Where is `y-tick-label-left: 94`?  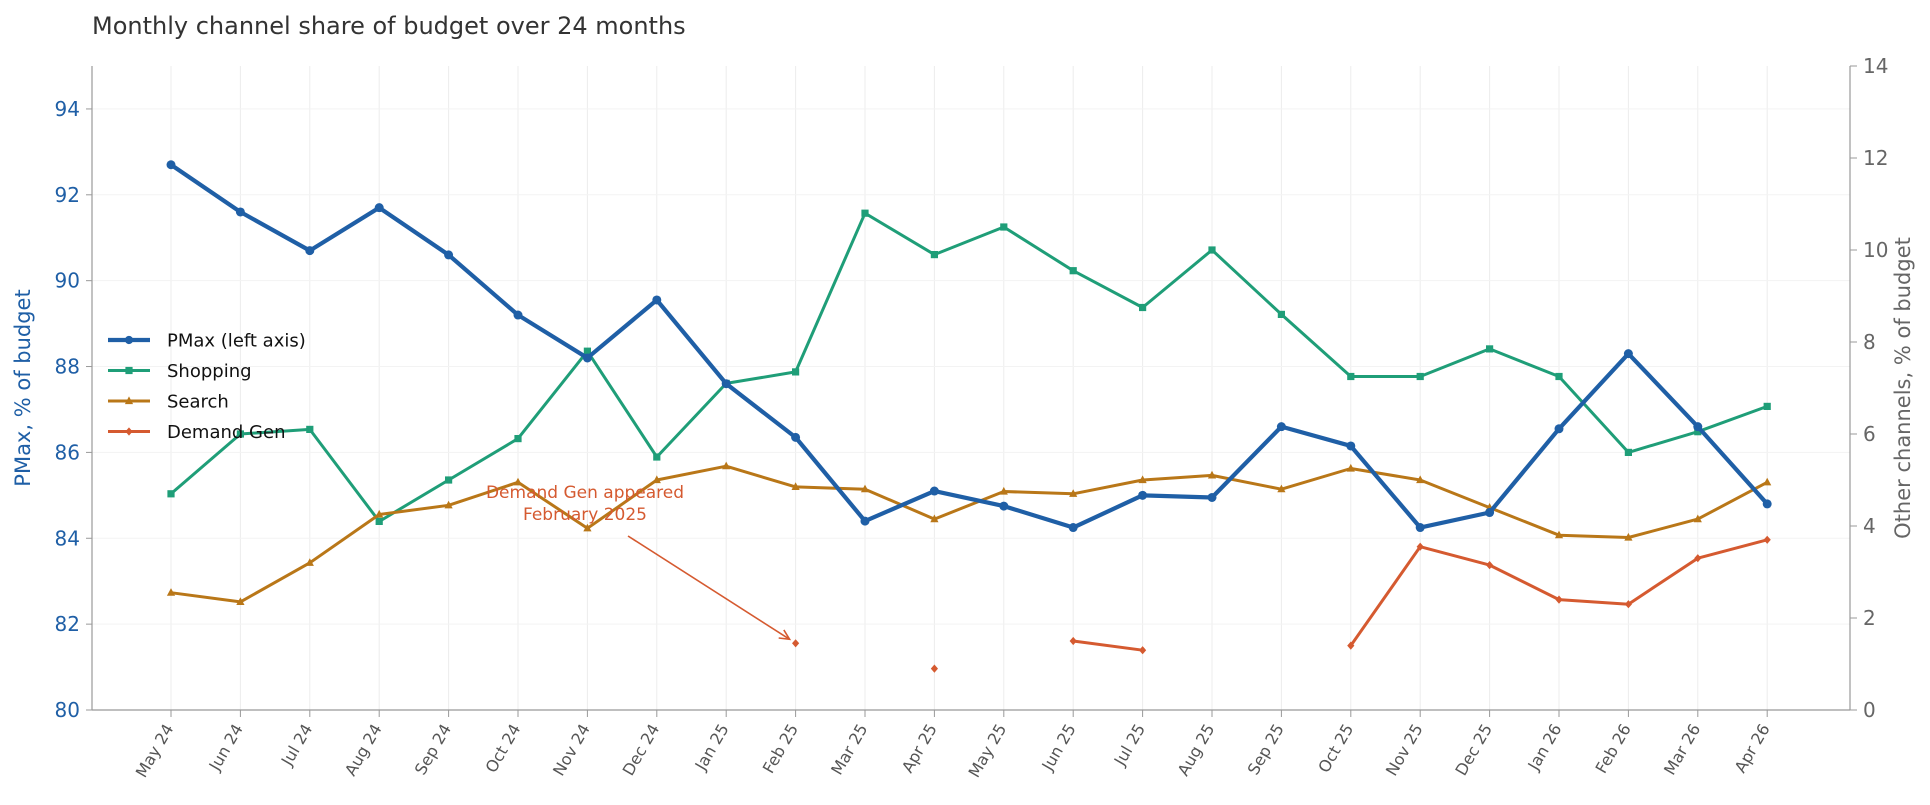
y-tick-label-left: 94 is located at coordinates (67, 109).